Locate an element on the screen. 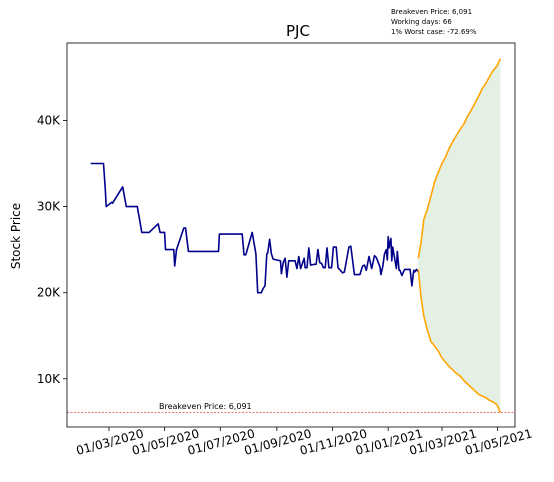 The image size is (554, 482). projection-lower-line is located at coordinates (459, 341).